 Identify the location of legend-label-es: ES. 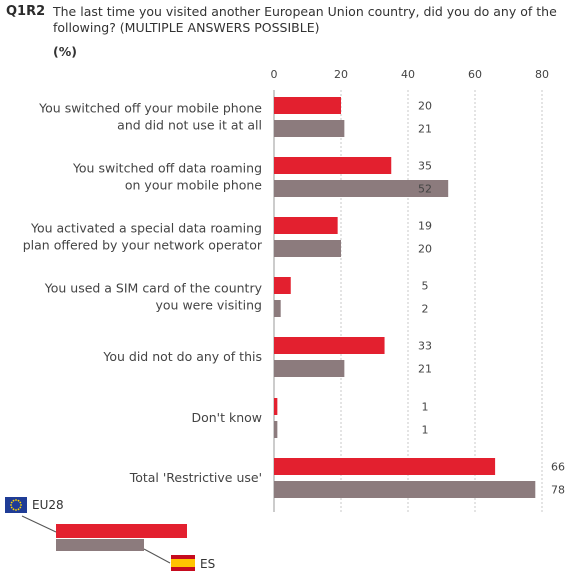
(207, 564).